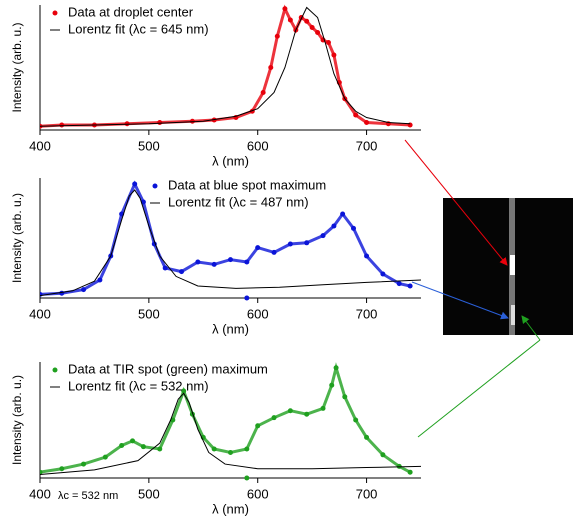 This screenshot has height=531, width=574. I want to click on legend-label: Data at TIR spot (green) maximum, so click(168, 368).